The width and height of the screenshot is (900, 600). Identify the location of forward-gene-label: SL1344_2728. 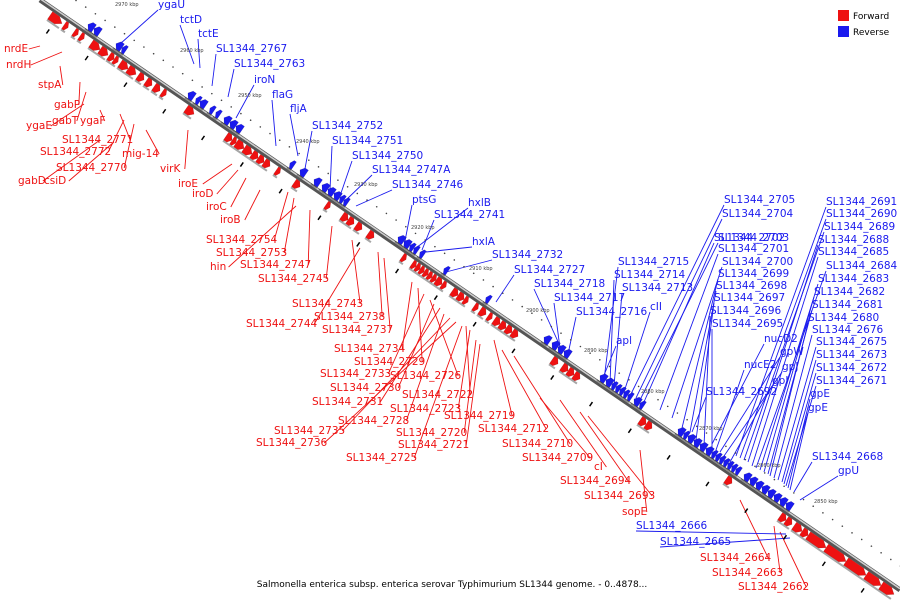
(373, 421).